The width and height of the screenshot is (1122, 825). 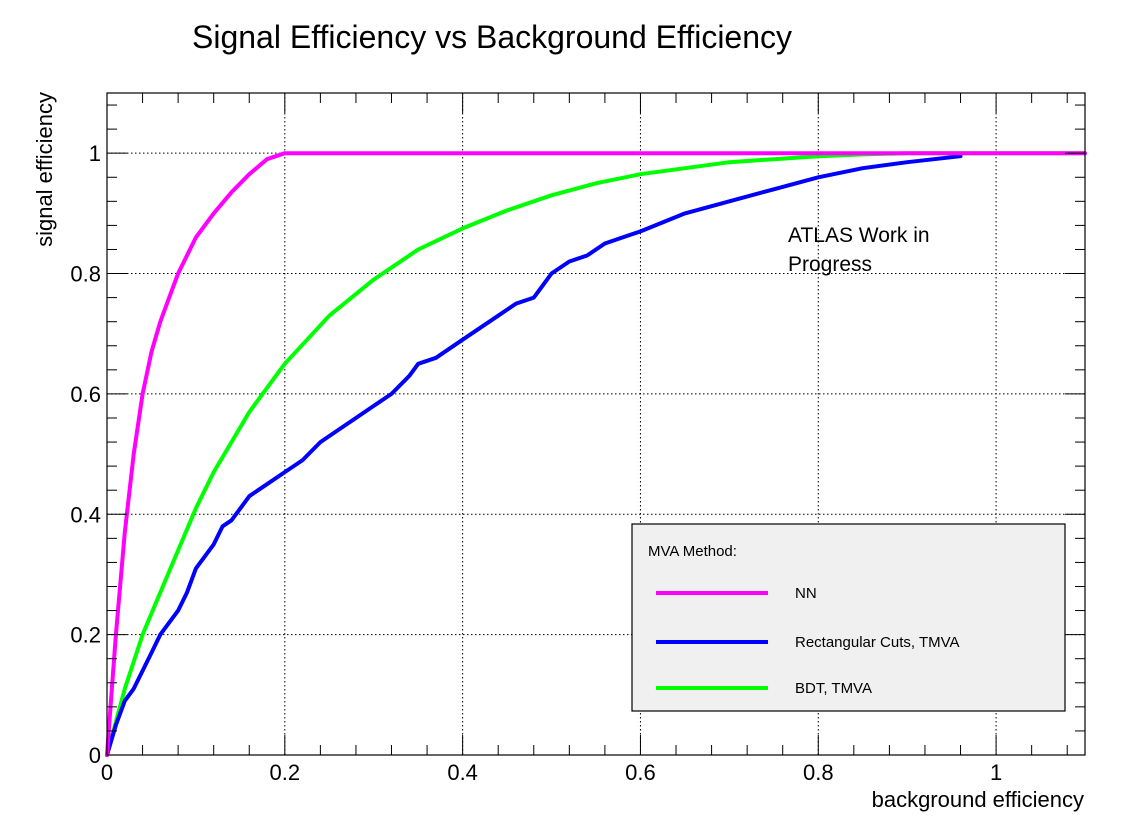 I want to click on y-tick-label: 0.6, so click(x=85, y=394).